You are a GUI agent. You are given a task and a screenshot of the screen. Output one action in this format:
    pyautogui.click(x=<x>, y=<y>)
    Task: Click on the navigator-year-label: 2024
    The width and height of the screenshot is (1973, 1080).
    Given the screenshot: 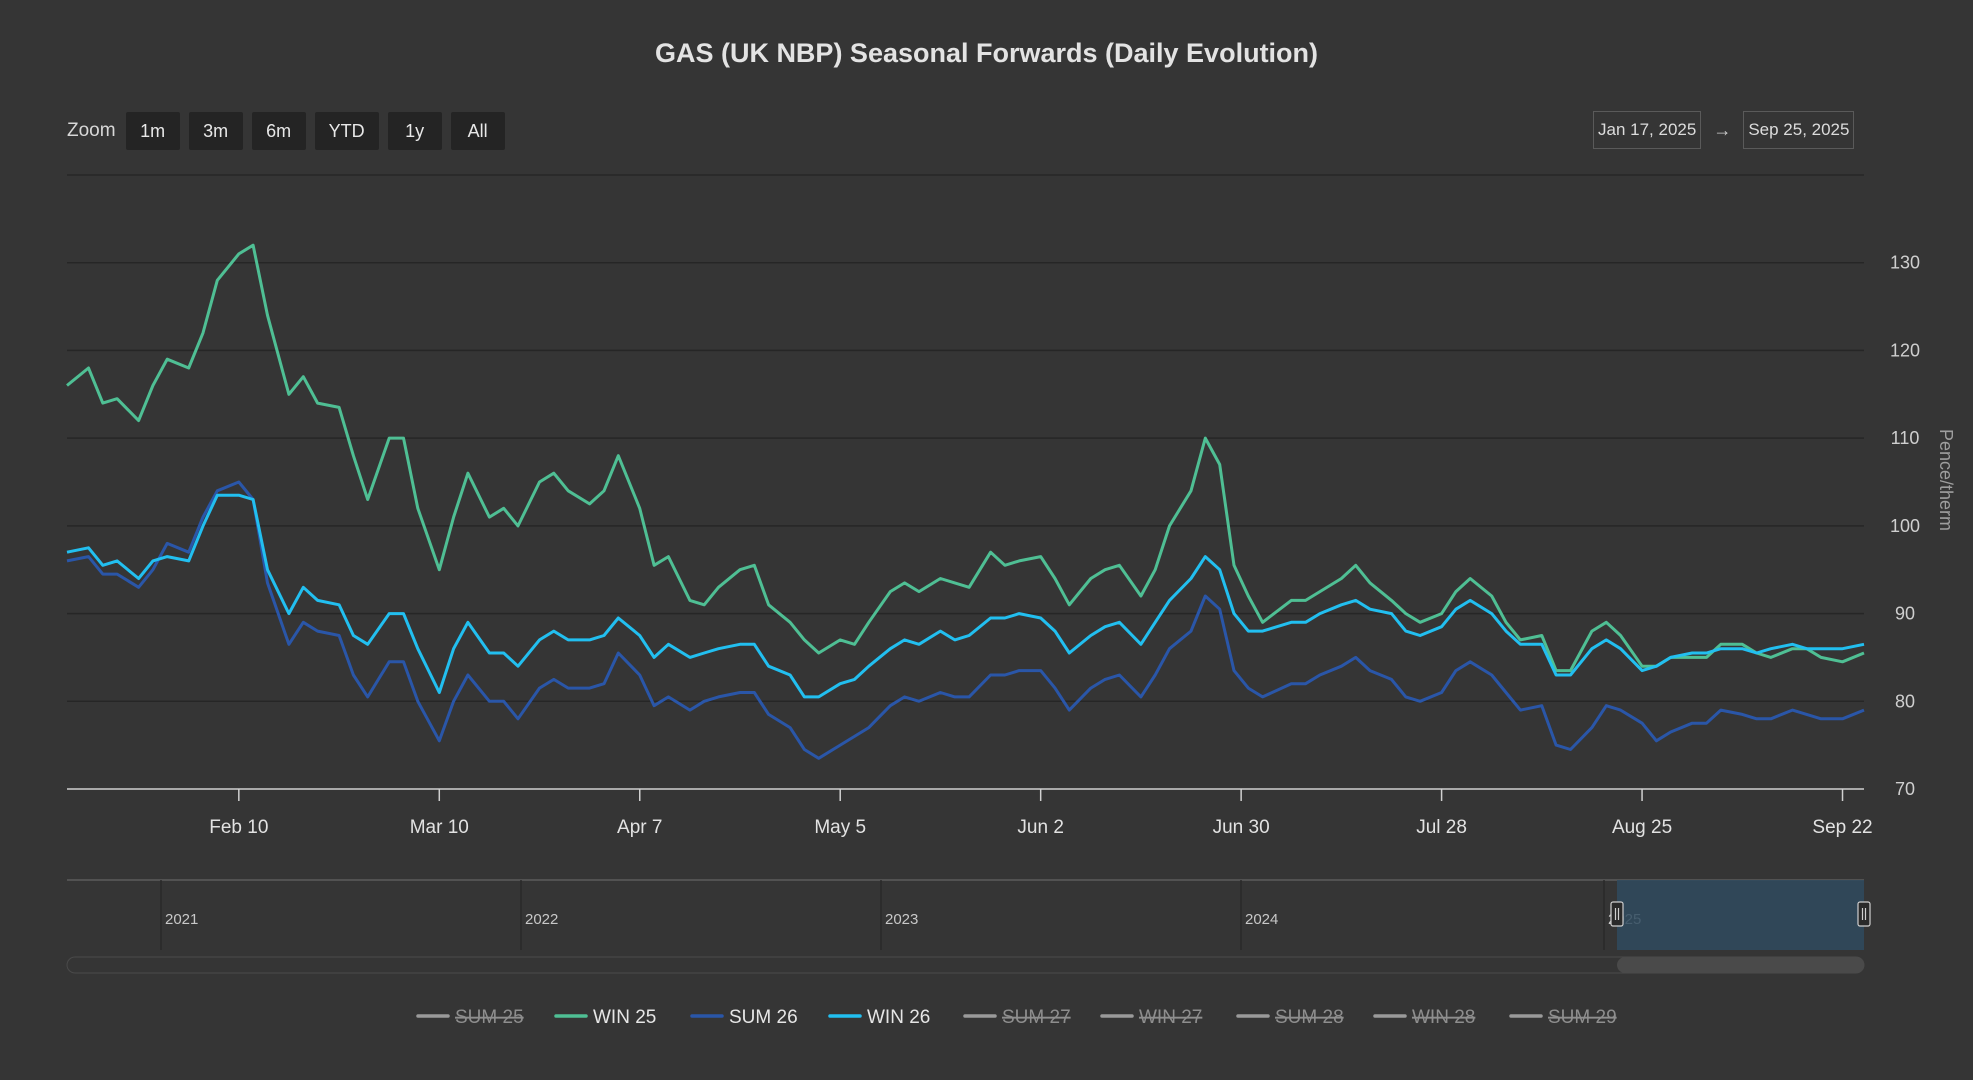 What is the action you would take?
    pyautogui.click(x=1261, y=919)
    